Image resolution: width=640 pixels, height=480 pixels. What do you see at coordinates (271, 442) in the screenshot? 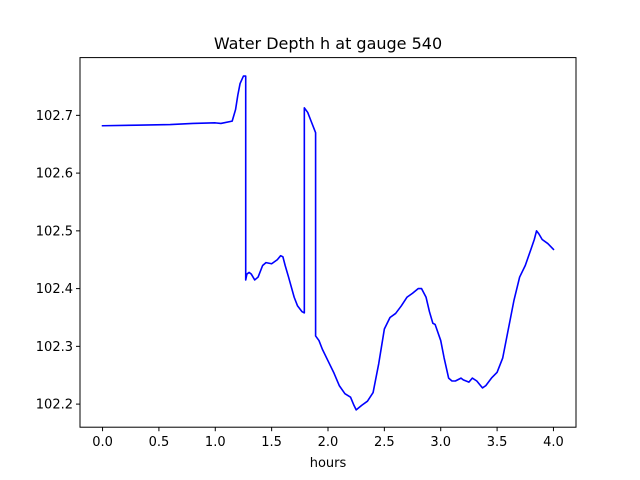
I see `x-tick-label: 1.5` at bounding box center [271, 442].